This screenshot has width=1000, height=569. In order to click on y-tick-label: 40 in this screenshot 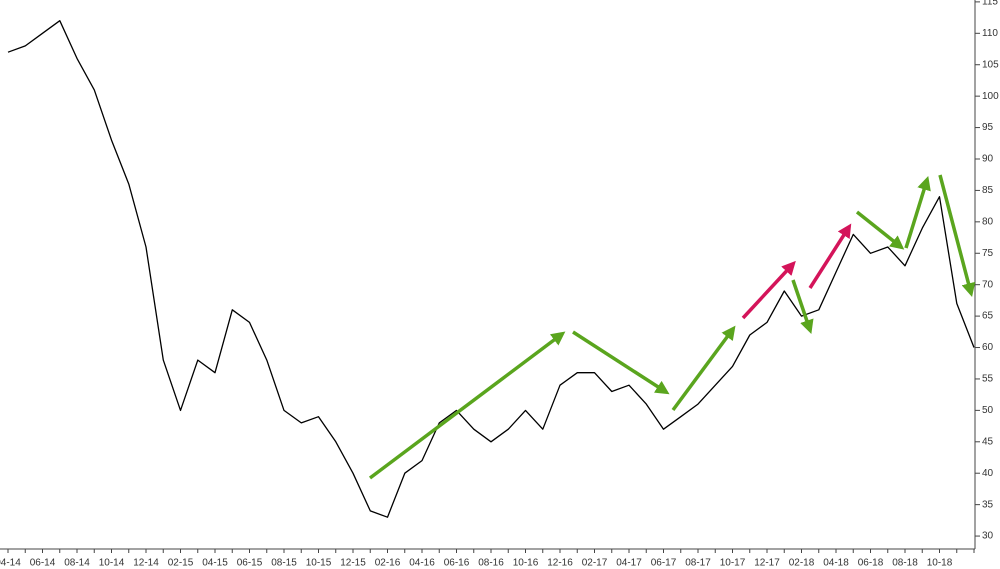, I will do `click(988, 473)`.